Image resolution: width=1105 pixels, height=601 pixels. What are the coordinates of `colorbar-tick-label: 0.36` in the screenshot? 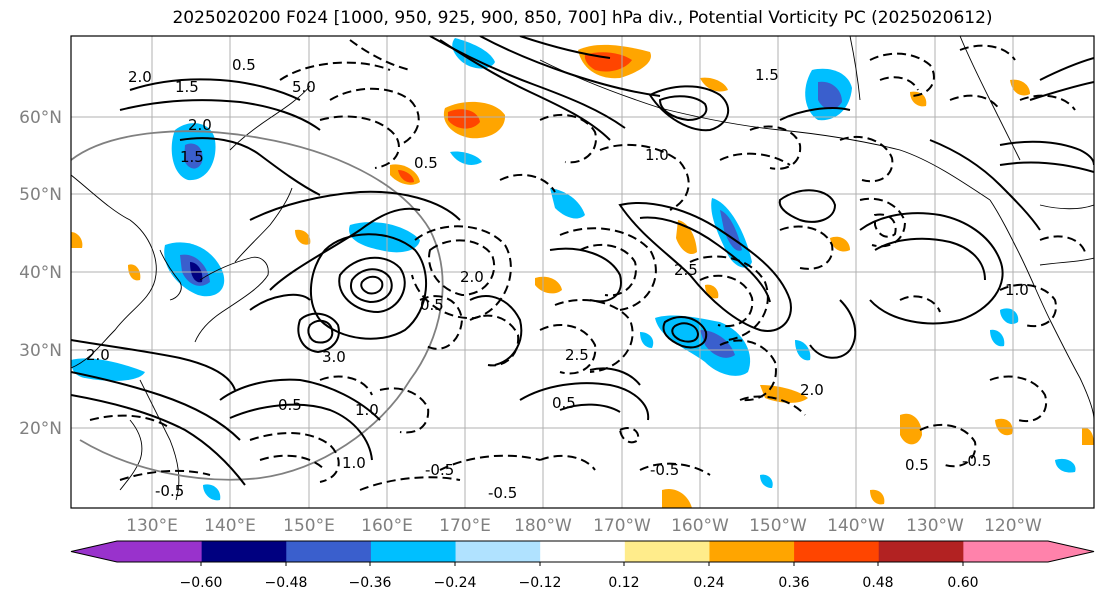 It's located at (793, 583).